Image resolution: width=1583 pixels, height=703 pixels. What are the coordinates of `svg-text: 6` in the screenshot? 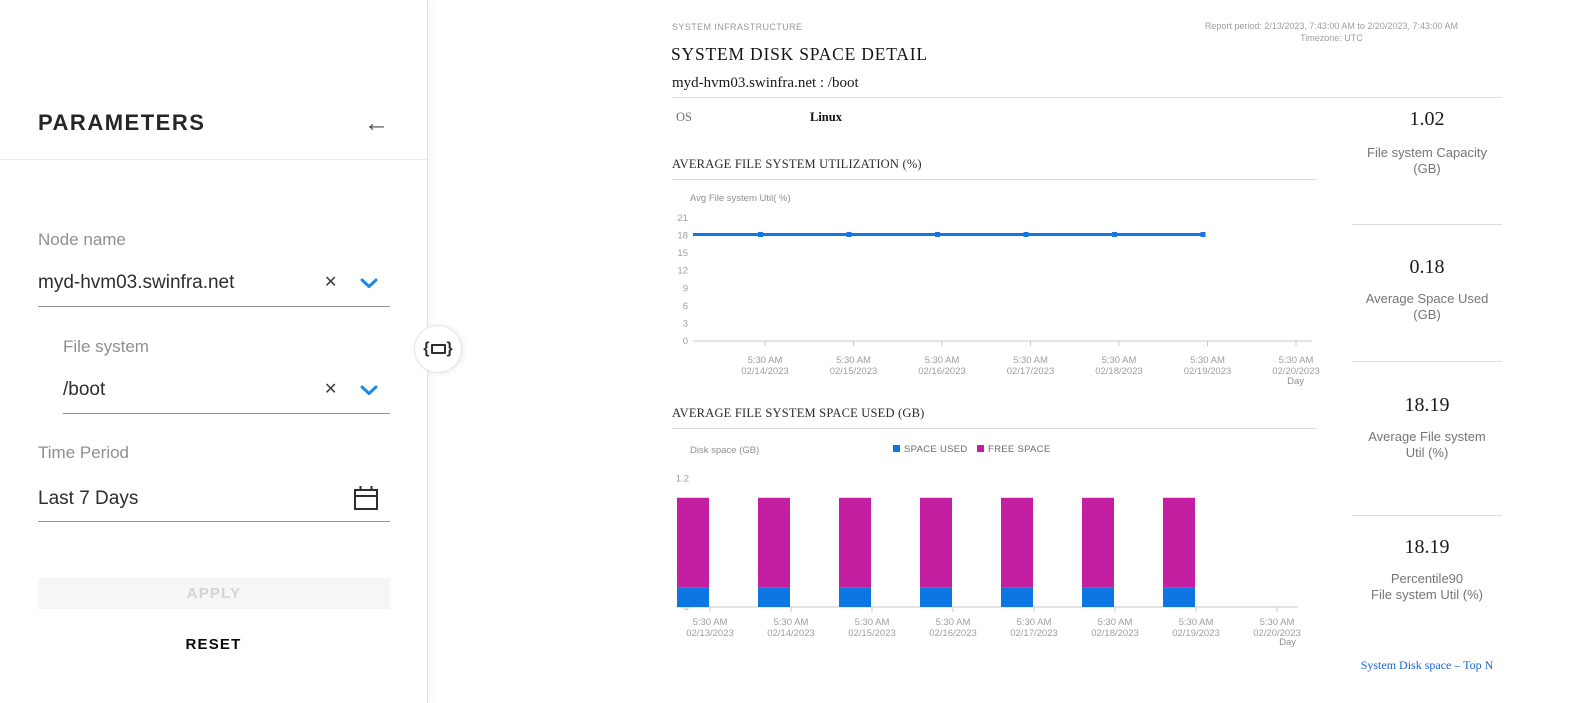 It's located at (685, 306).